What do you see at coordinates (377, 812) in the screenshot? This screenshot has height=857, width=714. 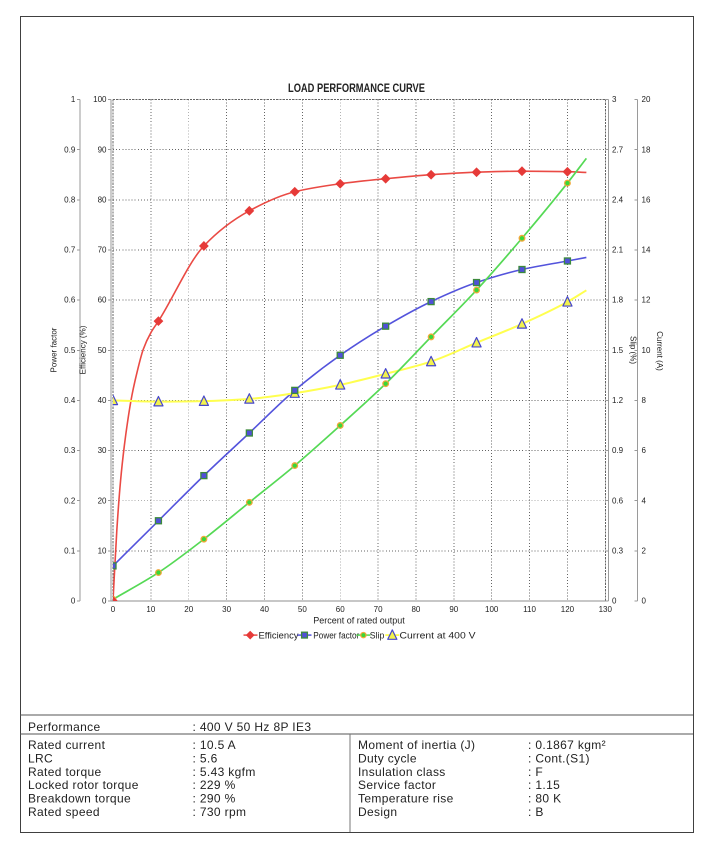 I see `svg-text: Design` at bounding box center [377, 812].